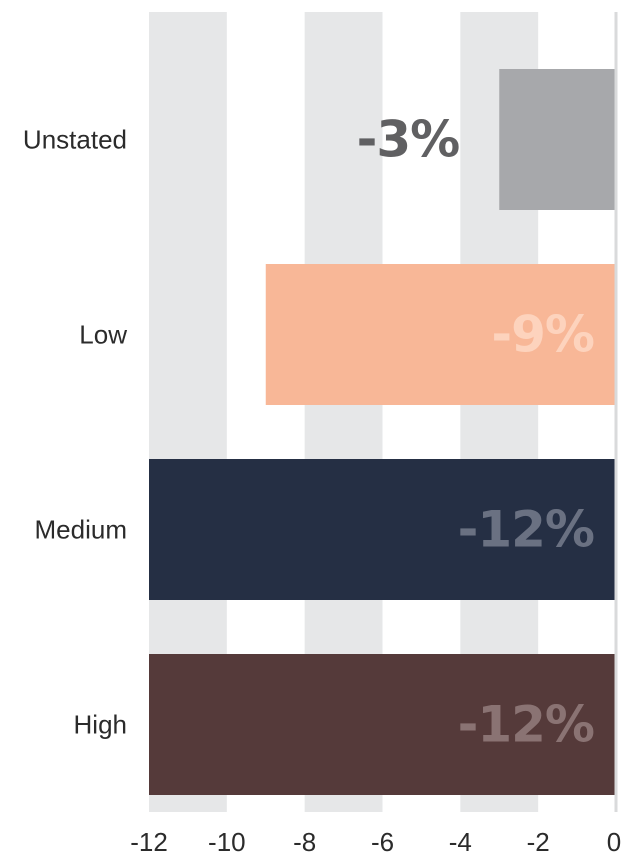  Describe the element at coordinates (81, 530) in the screenshot. I see `category-label: Medium` at that location.